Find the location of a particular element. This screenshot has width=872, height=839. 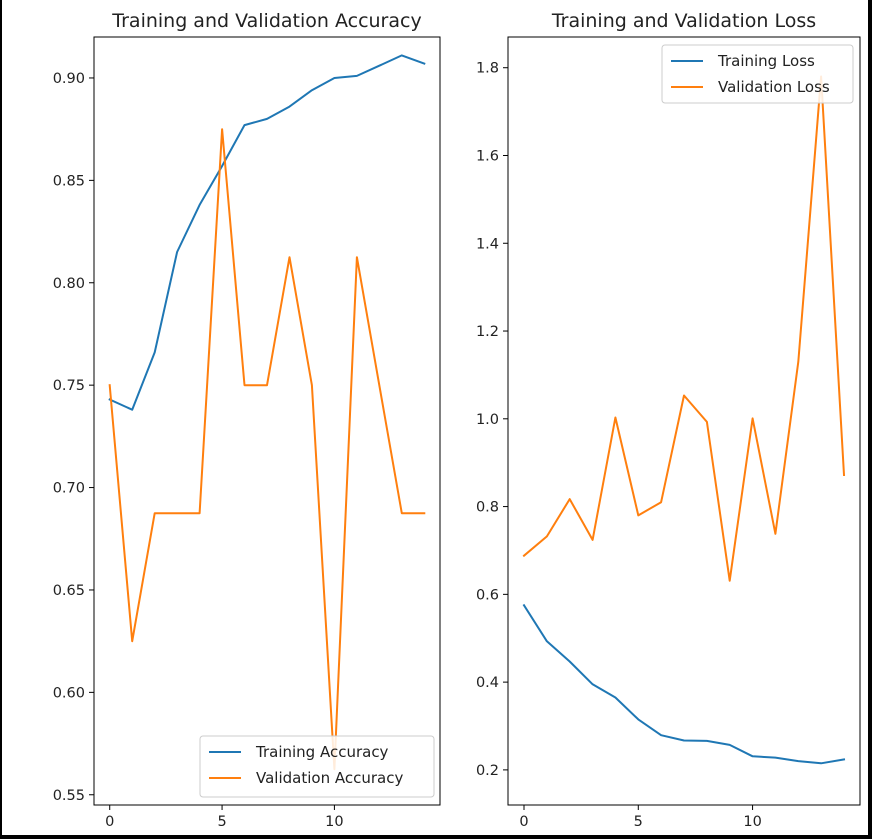

y-tick-label: 0.8 is located at coordinates (487, 508).